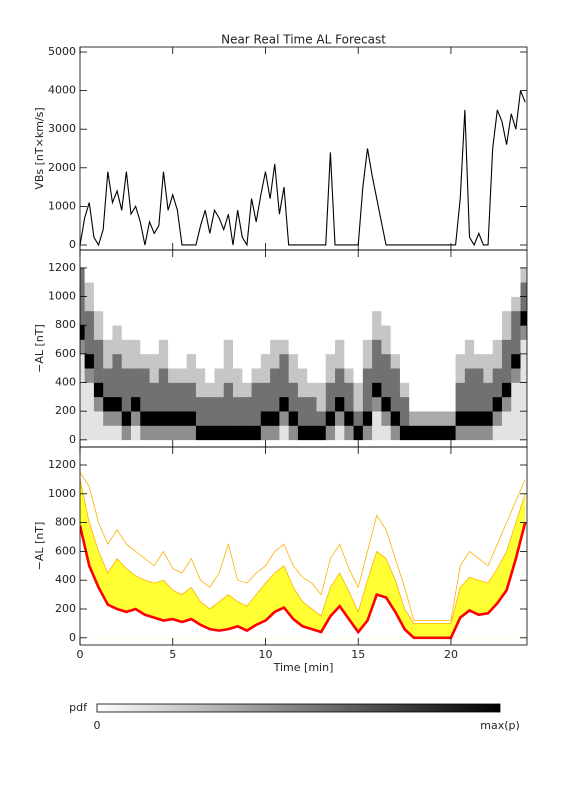  Describe the element at coordinates (78, 707) in the screenshot. I see `colorbar-label: pdf` at that location.